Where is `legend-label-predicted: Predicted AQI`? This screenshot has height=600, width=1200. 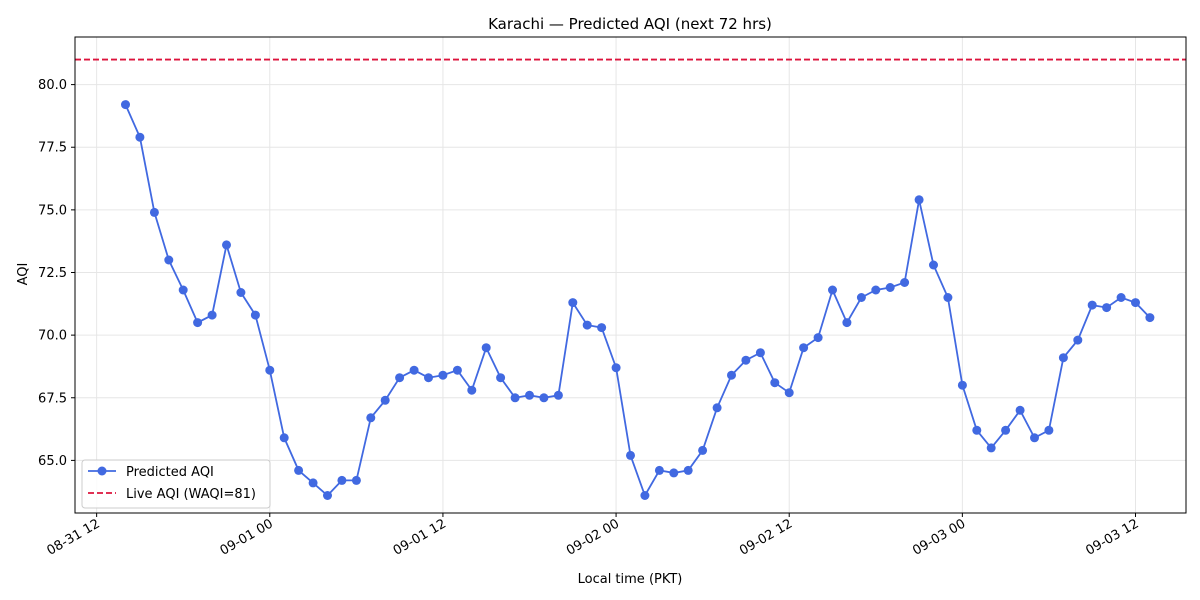
legend-label-predicted: Predicted AQI is located at coordinates (170, 472).